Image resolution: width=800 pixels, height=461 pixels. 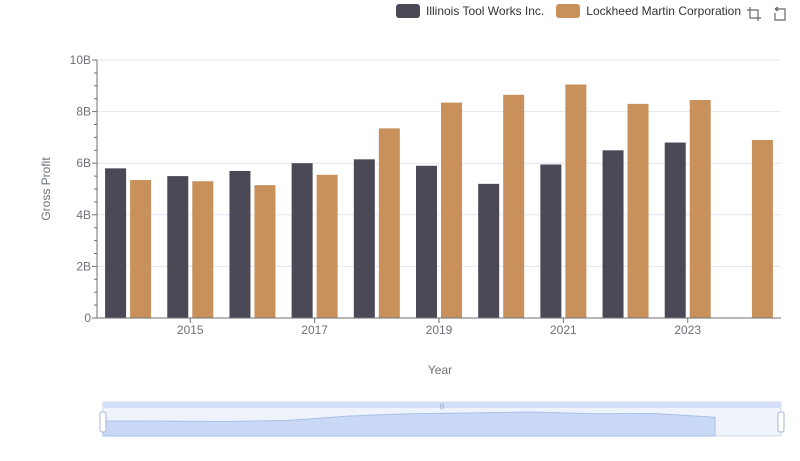 I want to click on x-tick-label: 2023, so click(x=687, y=330).